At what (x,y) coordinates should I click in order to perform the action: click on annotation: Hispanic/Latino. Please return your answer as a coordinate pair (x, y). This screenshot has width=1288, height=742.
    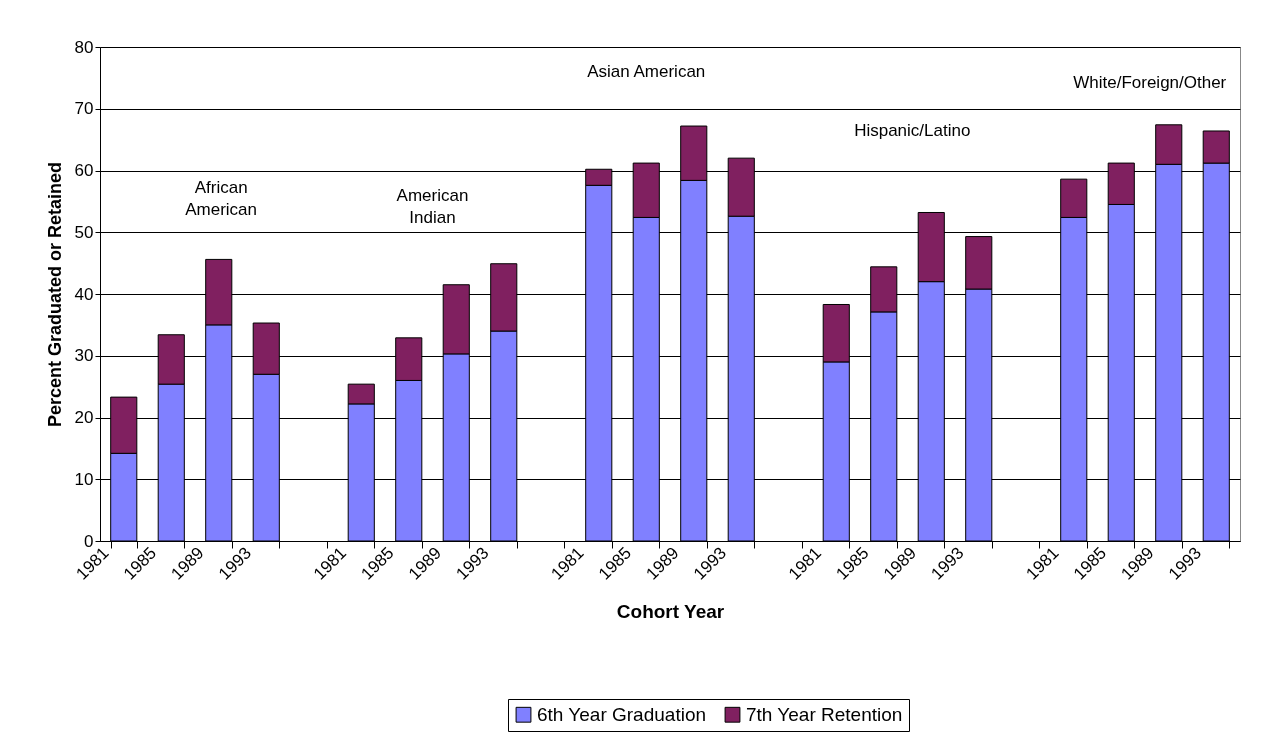
    Looking at the image, I should click on (912, 130).